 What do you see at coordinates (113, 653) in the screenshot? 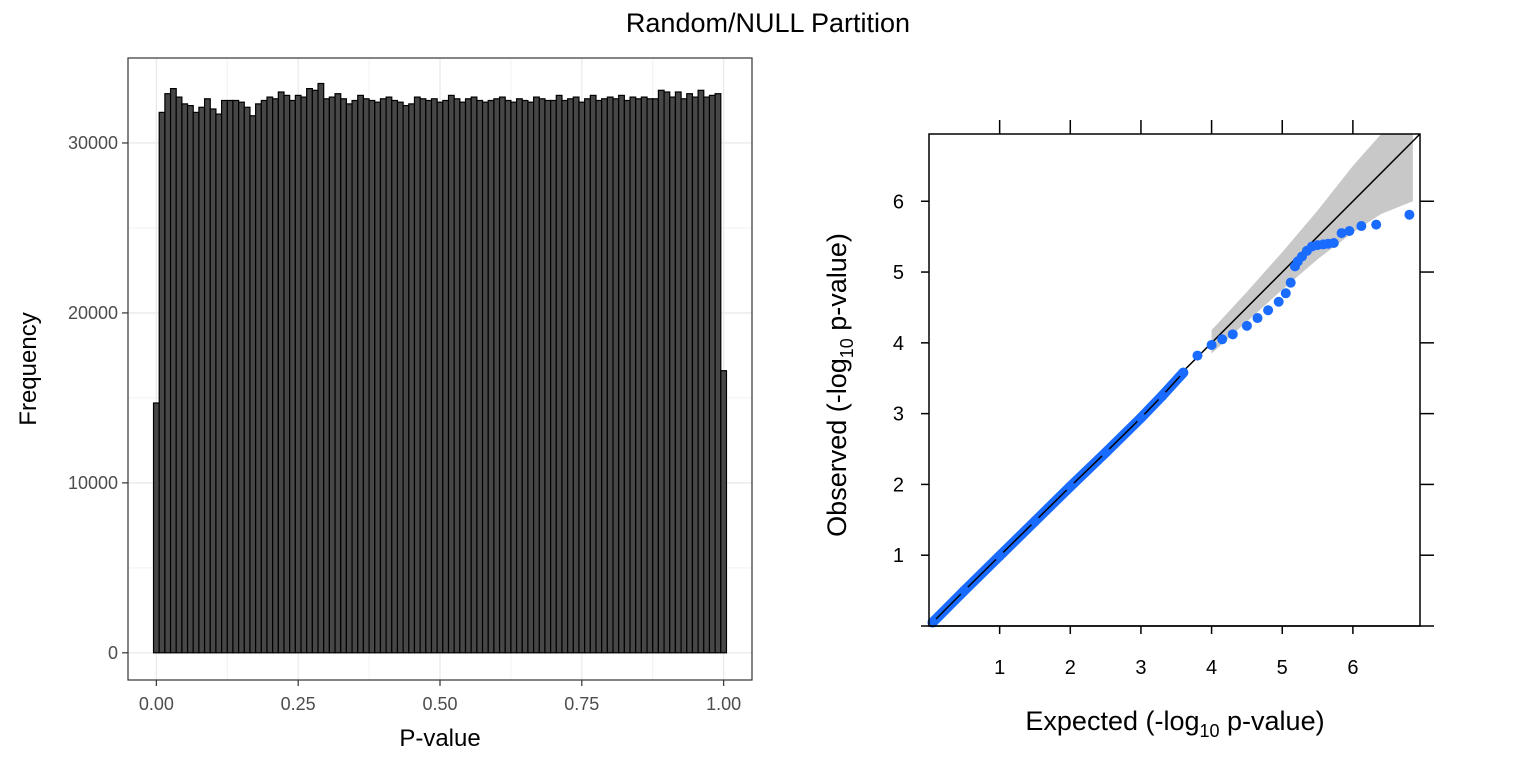
I see `histogram-y-tick-label: 0` at bounding box center [113, 653].